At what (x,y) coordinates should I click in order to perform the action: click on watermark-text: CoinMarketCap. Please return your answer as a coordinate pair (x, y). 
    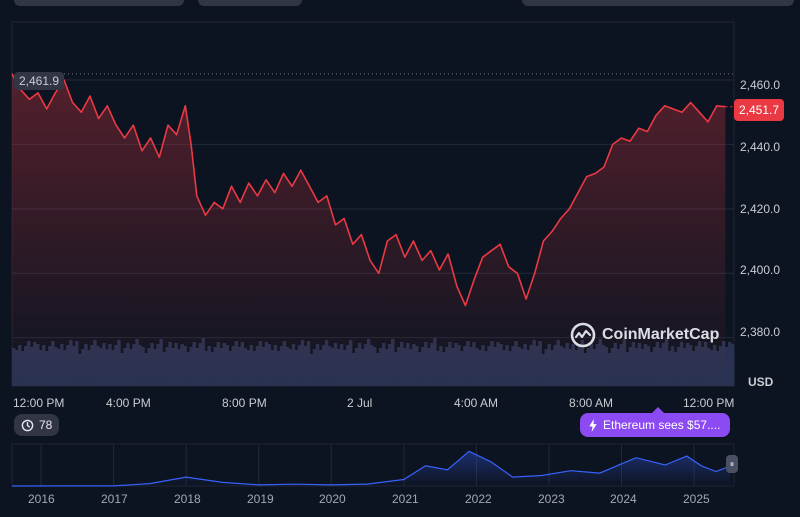
    Looking at the image, I should click on (661, 334).